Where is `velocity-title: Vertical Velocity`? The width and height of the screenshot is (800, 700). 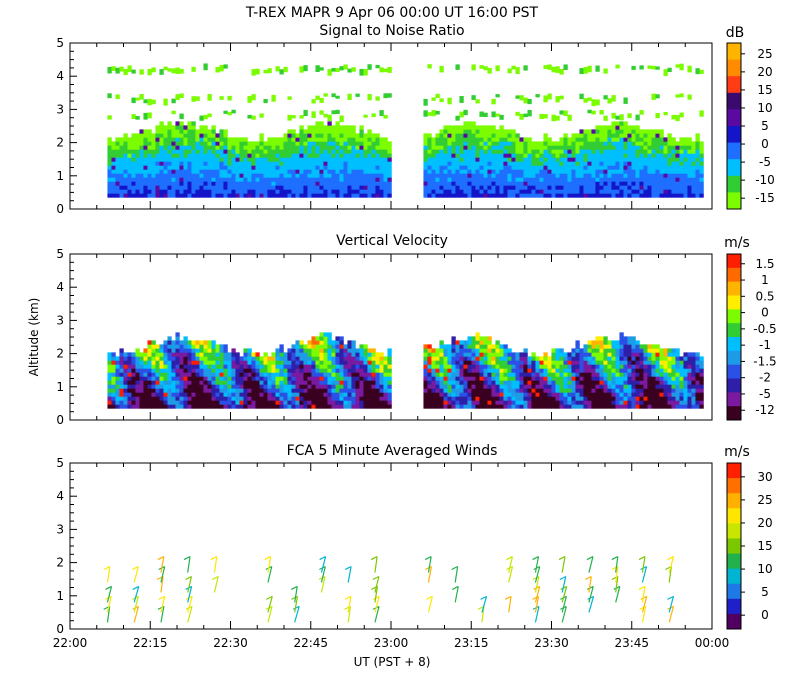
velocity-title: Vertical Velocity is located at coordinates (392, 241).